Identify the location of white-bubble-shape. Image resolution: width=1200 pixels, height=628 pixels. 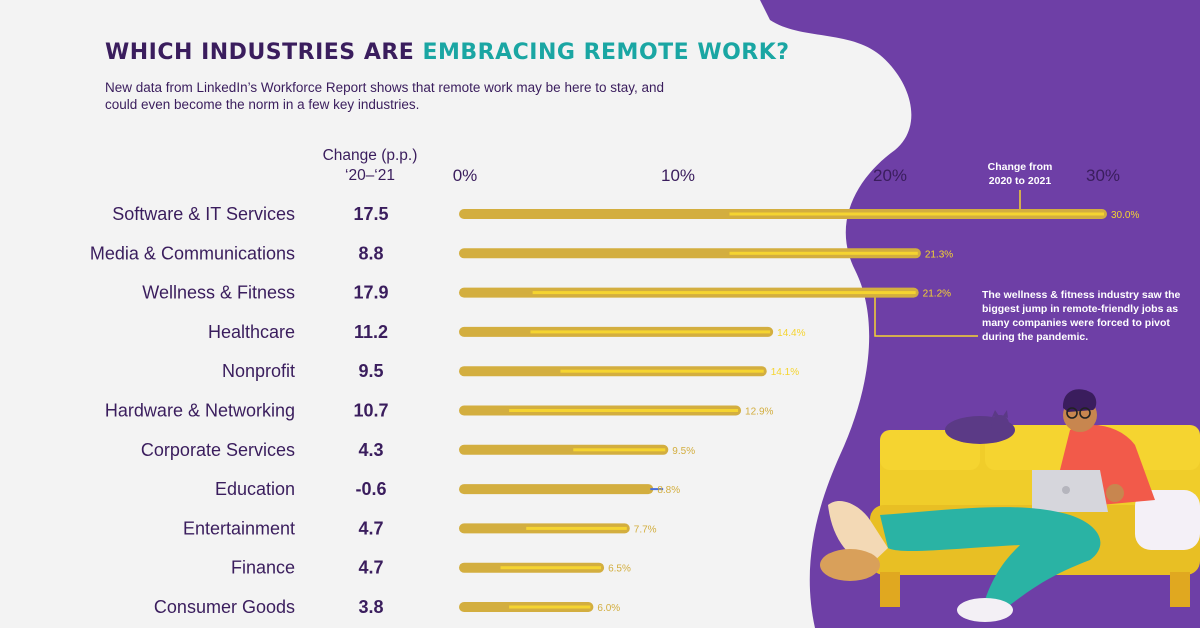
(836, 80).